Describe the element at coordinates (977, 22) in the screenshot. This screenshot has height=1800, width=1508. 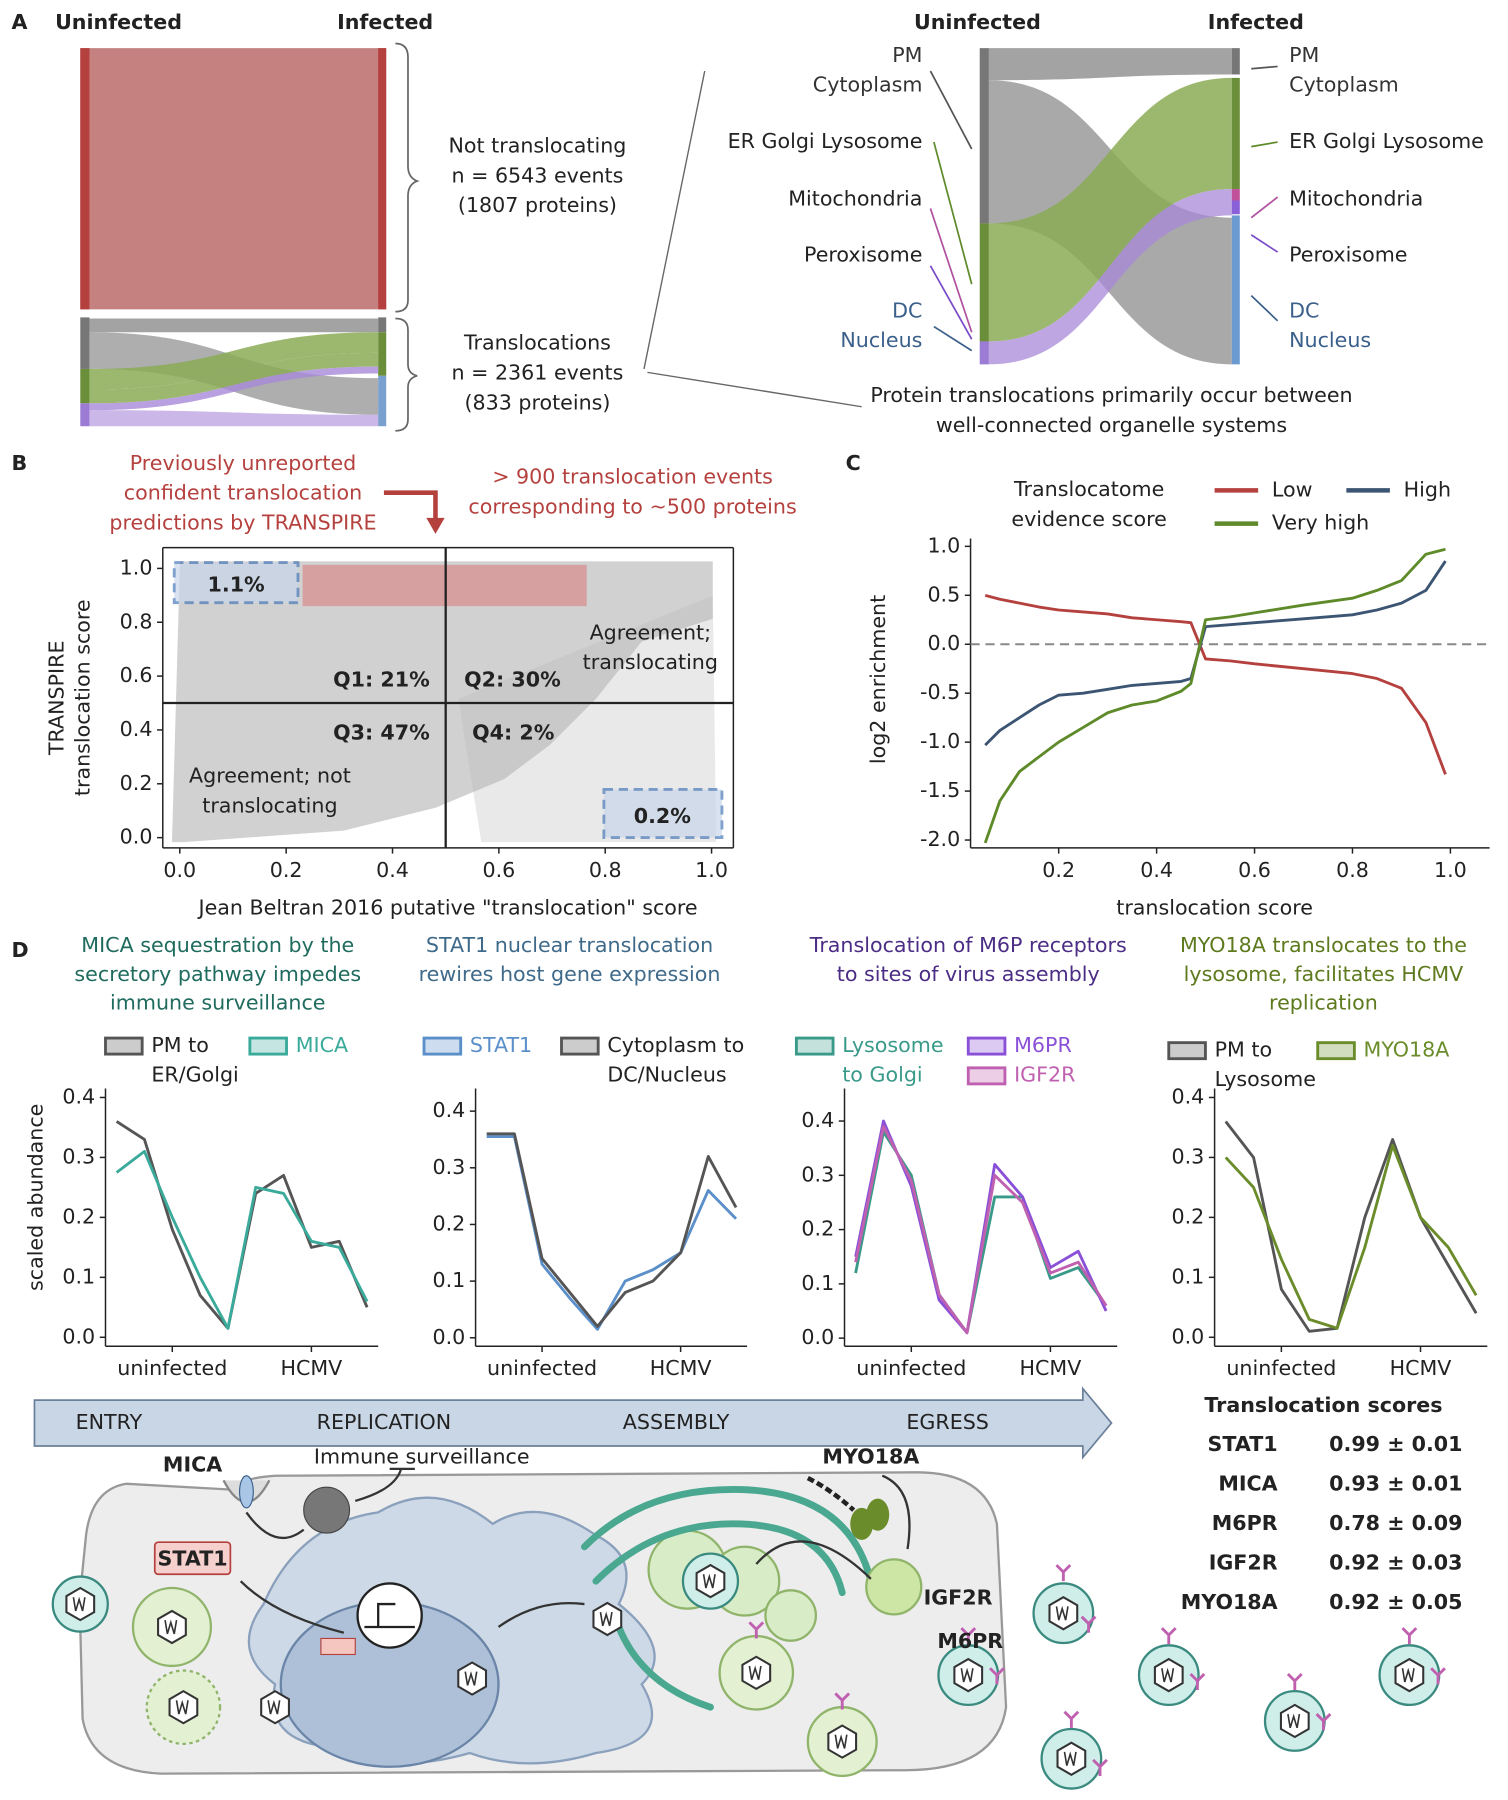
I see `column-header: Uninfected` at that location.